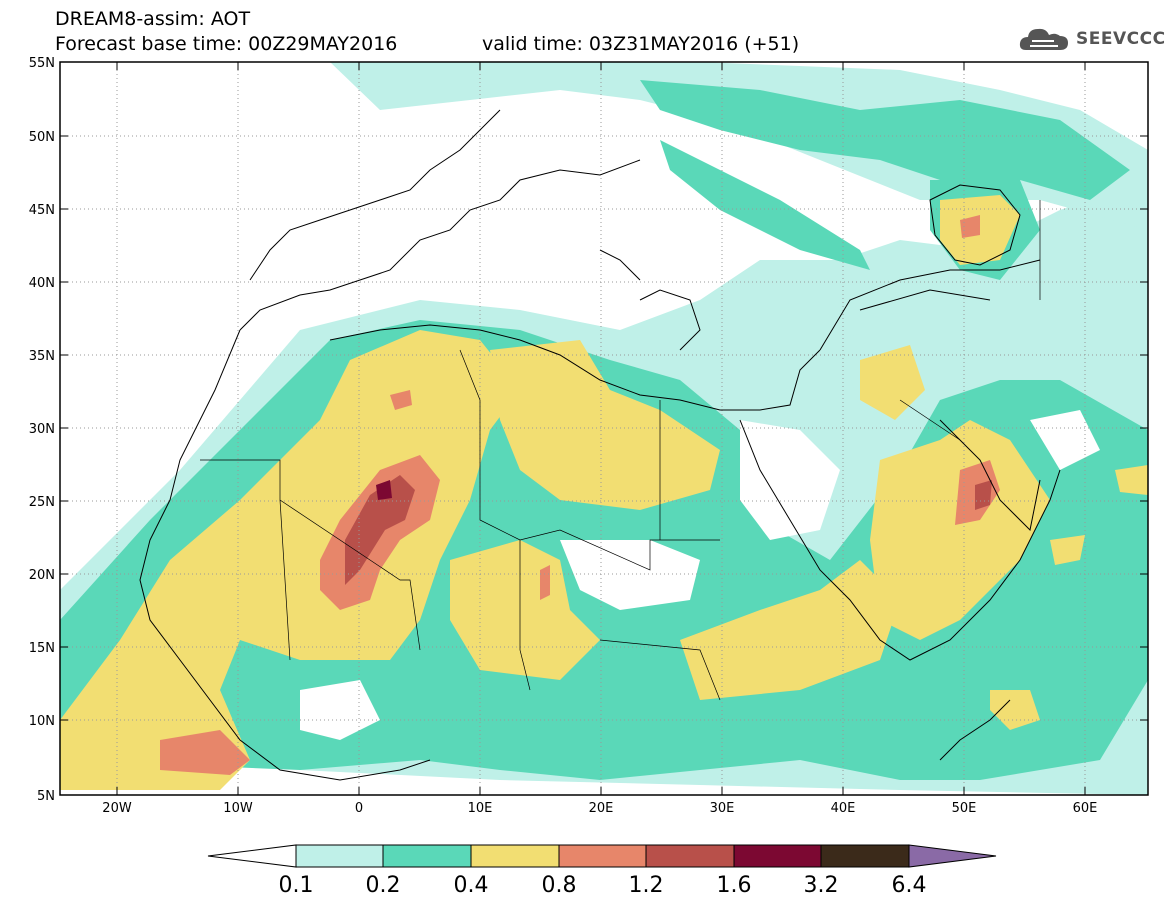 Image resolution: width=1165 pixels, height=905 pixels. Describe the element at coordinates (42, 648) in the screenshot. I see `lat-label: 15N` at that location.